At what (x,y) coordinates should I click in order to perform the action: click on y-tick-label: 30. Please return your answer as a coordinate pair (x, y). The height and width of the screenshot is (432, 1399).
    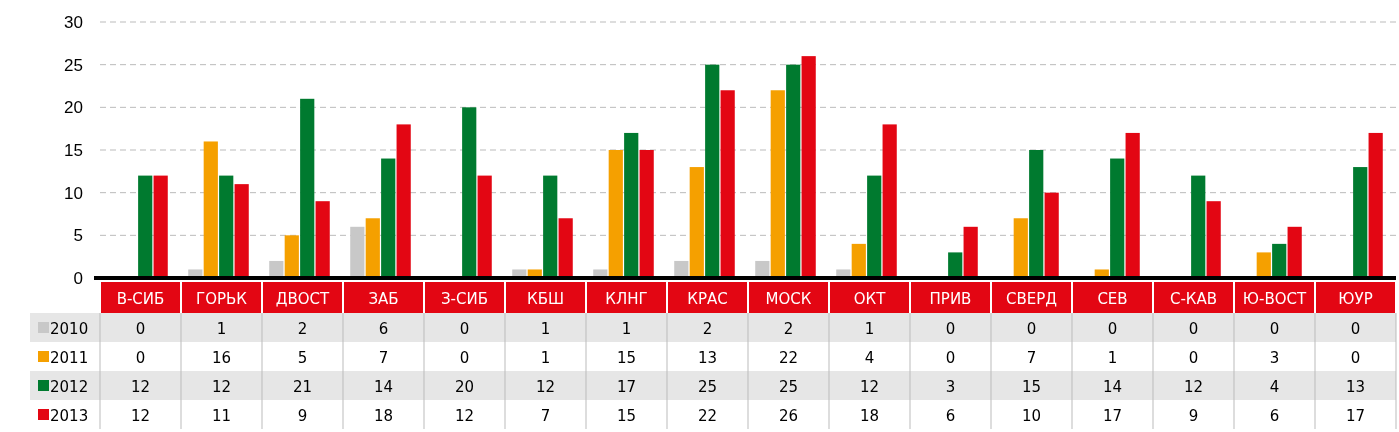
    Looking at the image, I should click on (73, 22).